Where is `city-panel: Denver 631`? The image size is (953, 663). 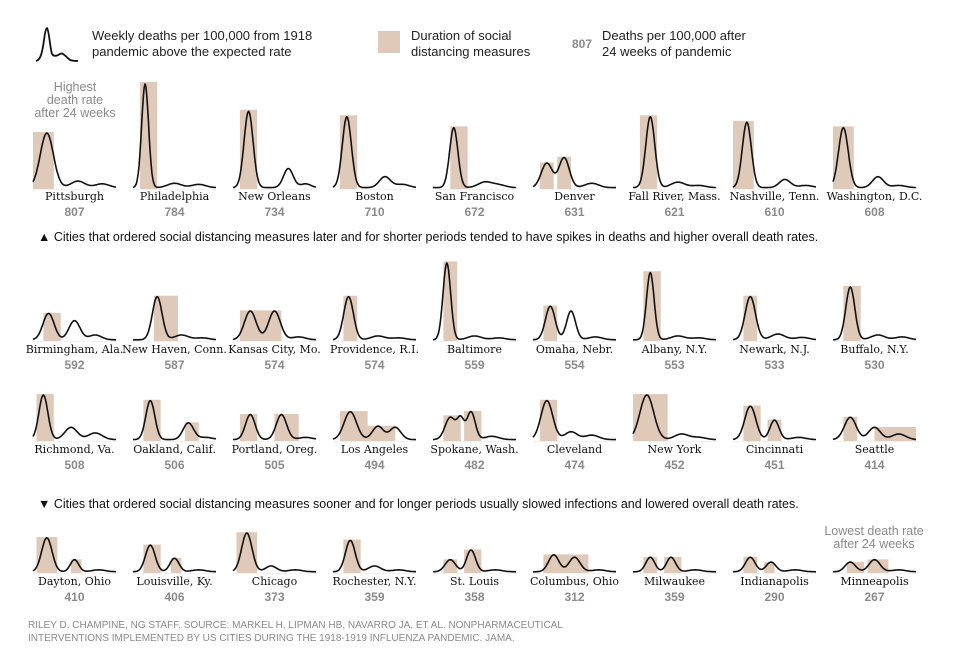
city-panel: Denver 631 is located at coordinates (574, 187).